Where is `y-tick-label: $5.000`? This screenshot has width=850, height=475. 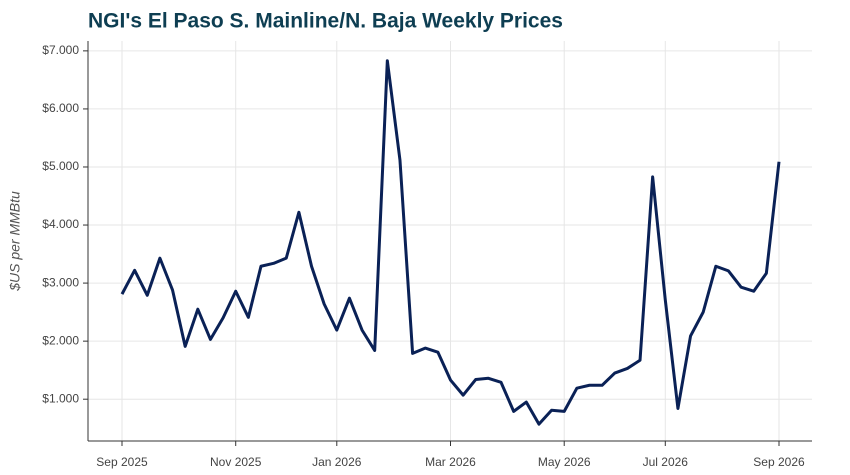
y-tick-label: $5.000 is located at coordinates (60, 166).